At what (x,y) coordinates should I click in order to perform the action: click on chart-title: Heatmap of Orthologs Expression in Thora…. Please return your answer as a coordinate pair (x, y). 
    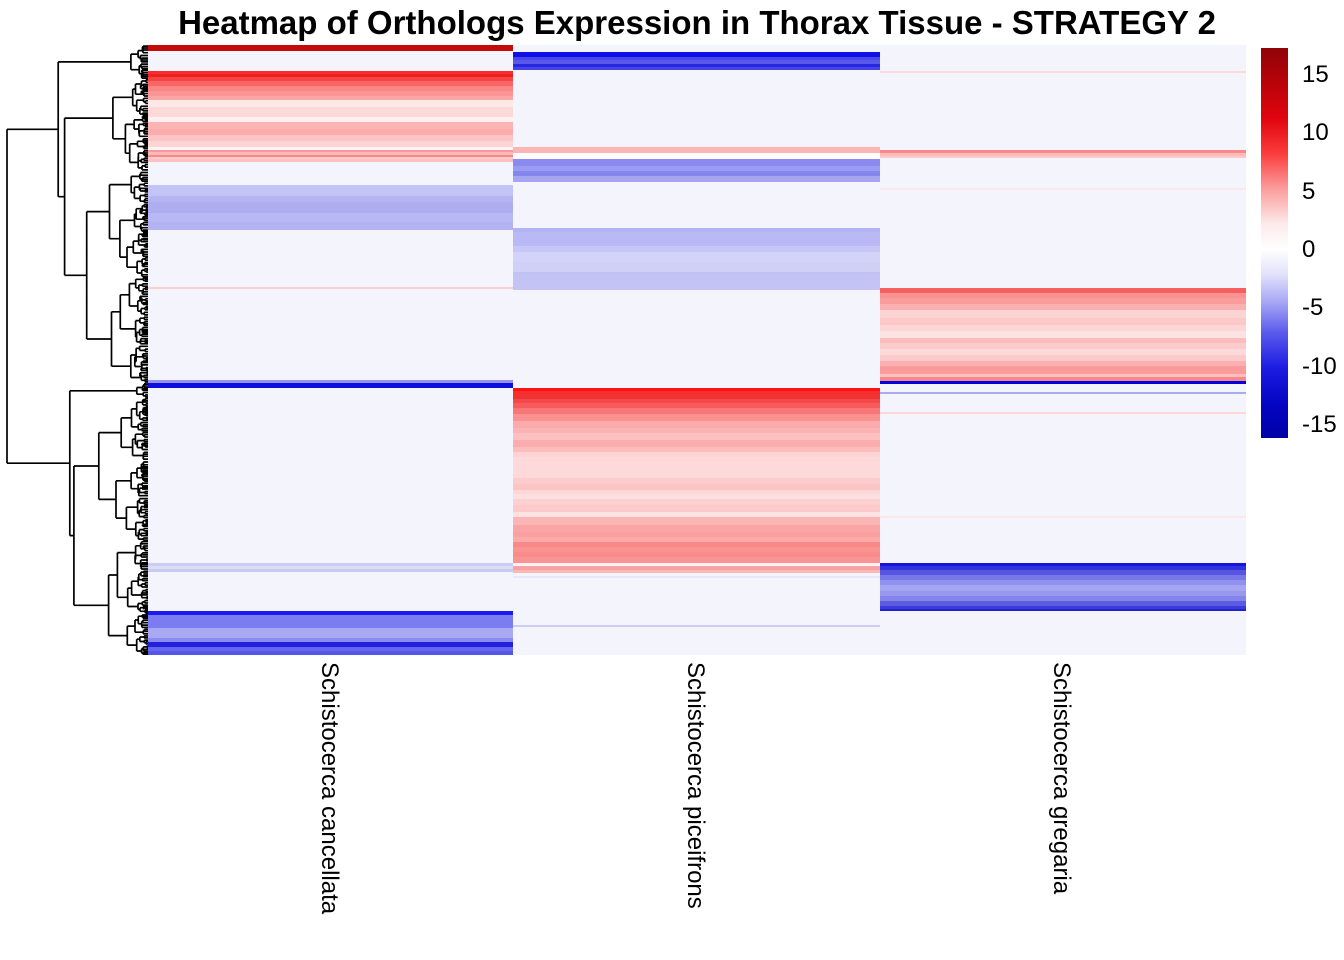
    Looking at the image, I should click on (697, 22).